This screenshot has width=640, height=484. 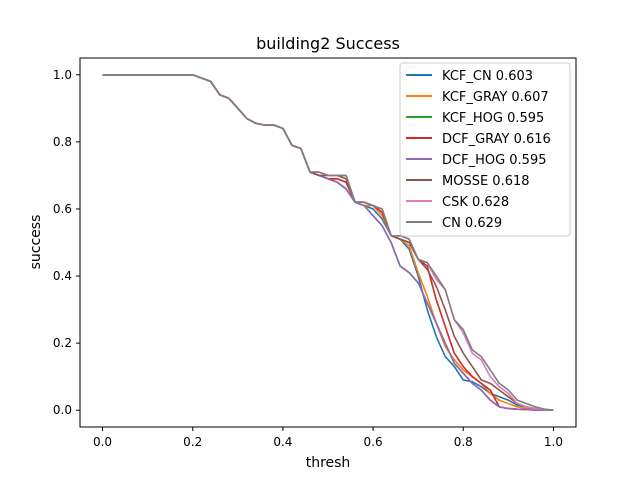 I want to click on x-tick-label: 0.8, so click(x=463, y=442).